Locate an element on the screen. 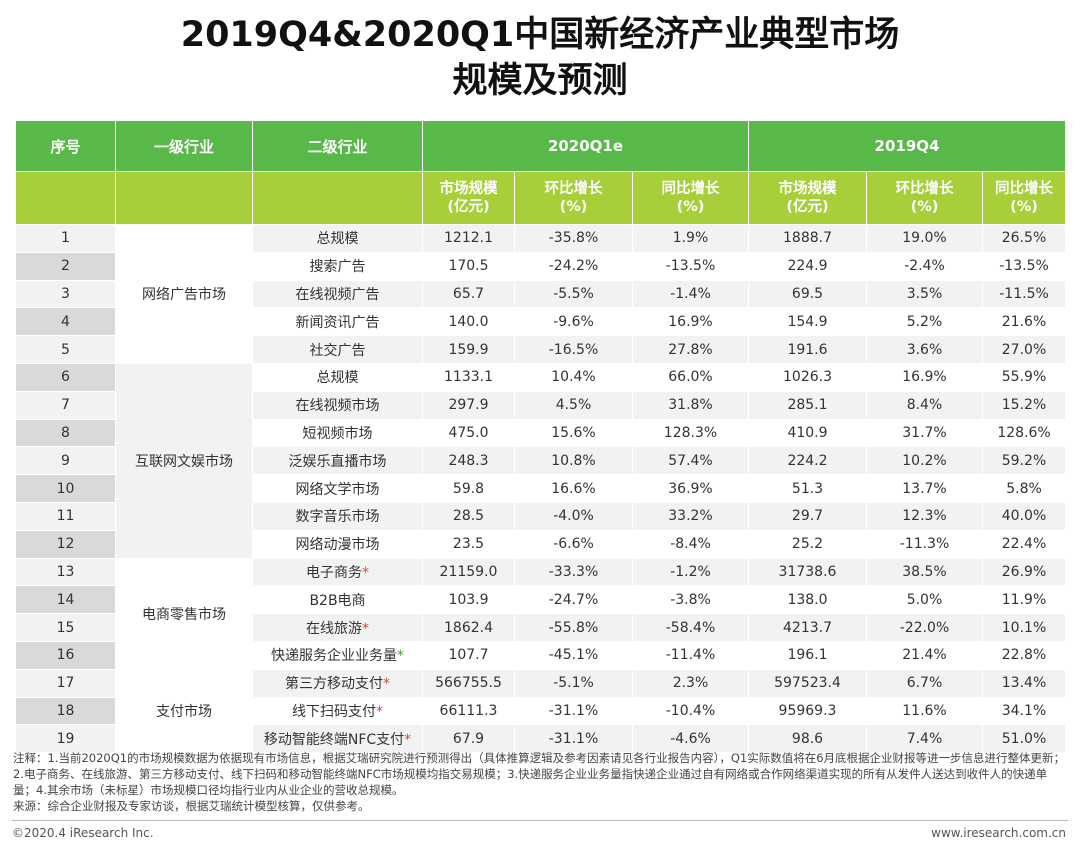  qoq-growth-2019q4: 10.2% is located at coordinates (924, 461).